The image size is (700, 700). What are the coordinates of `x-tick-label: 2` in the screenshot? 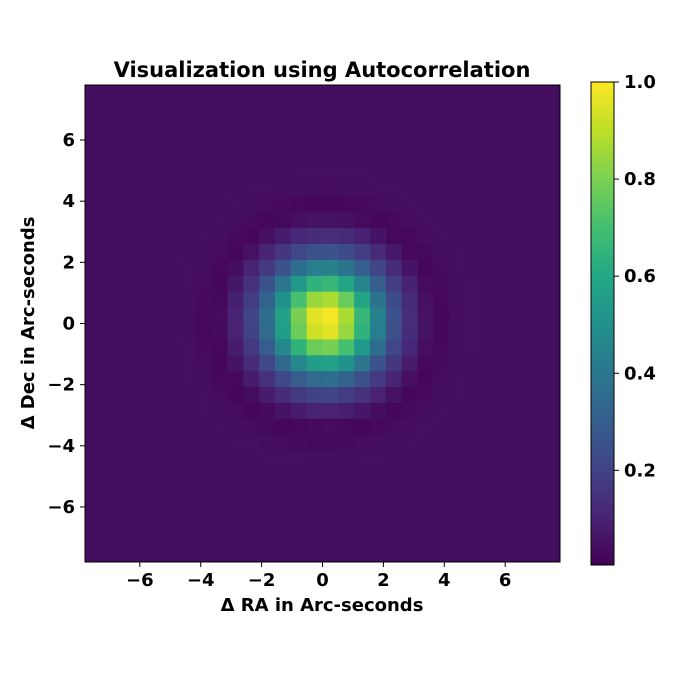 It's located at (383, 580).